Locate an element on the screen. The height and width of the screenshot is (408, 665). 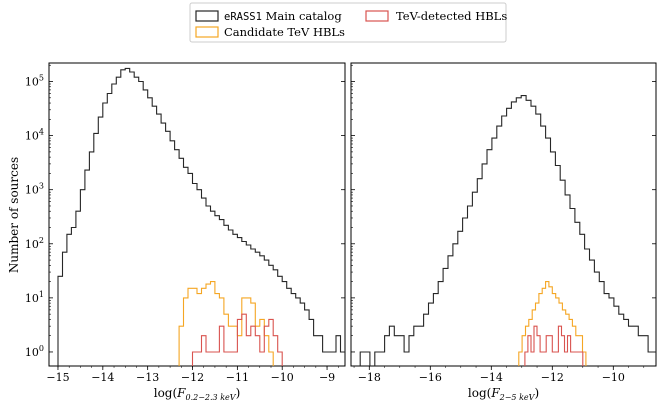
x-tick-label: −13 is located at coordinates (147, 377).